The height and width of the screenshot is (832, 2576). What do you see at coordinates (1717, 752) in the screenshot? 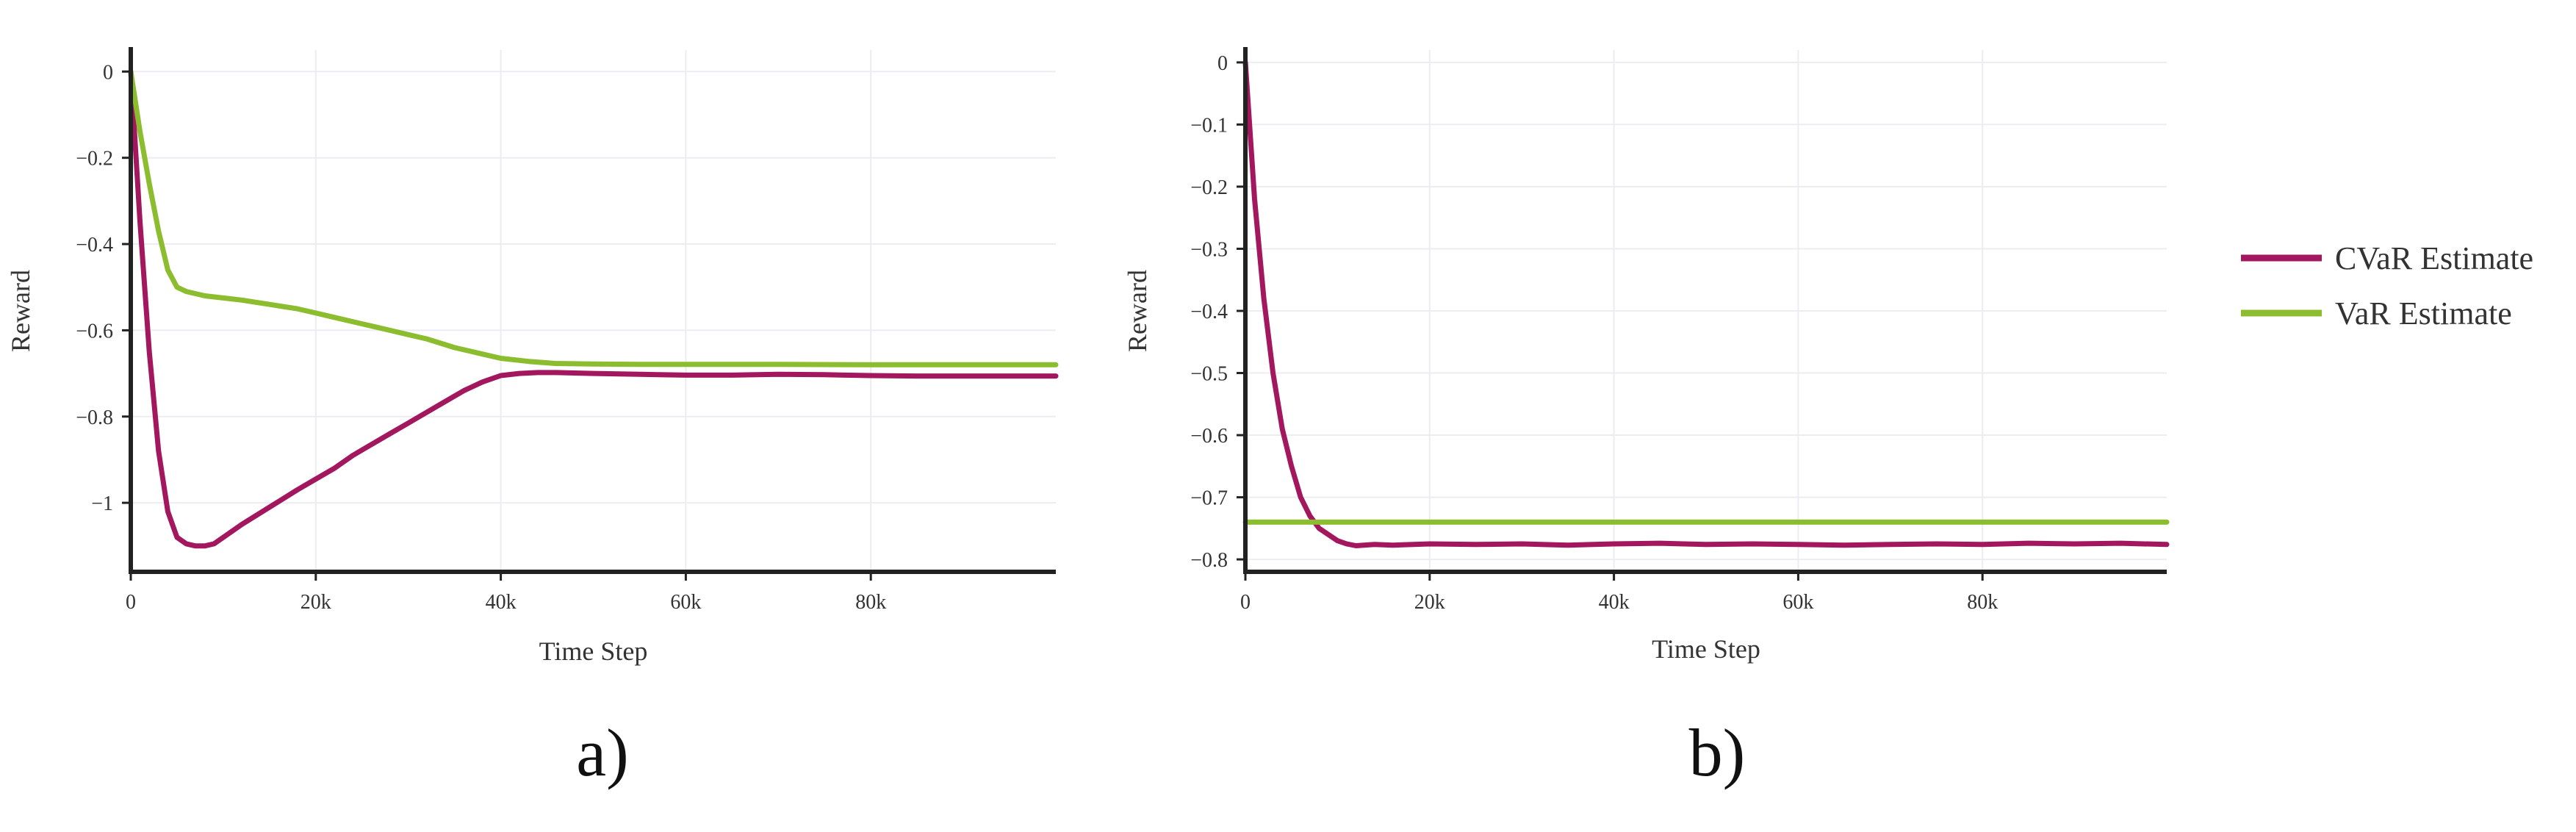
I see `caption-b: b)` at bounding box center [1717, 752].